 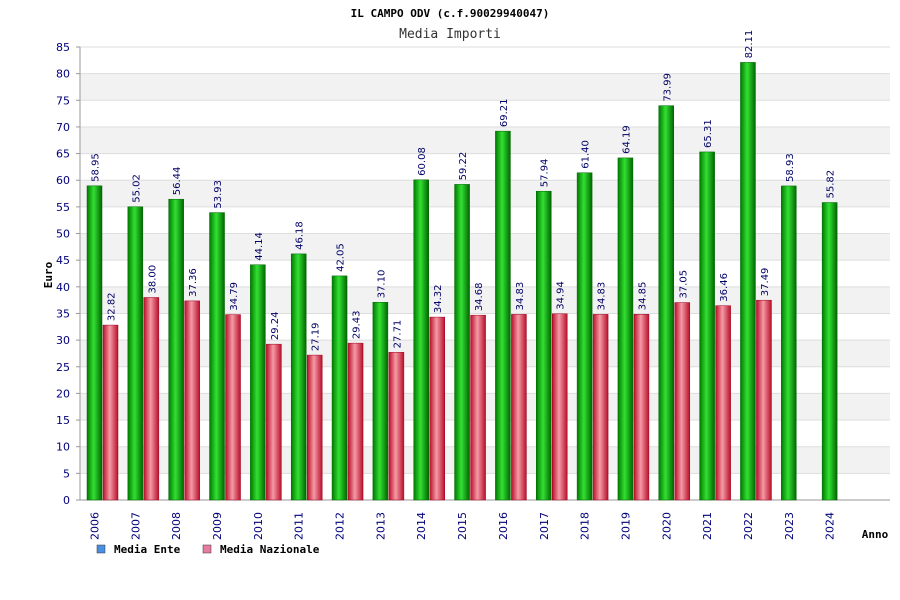 What do you see at coordinates (829, 351) in the screenshot?
I see `bar-media-ente-2024` at bounding box center [829, 351].